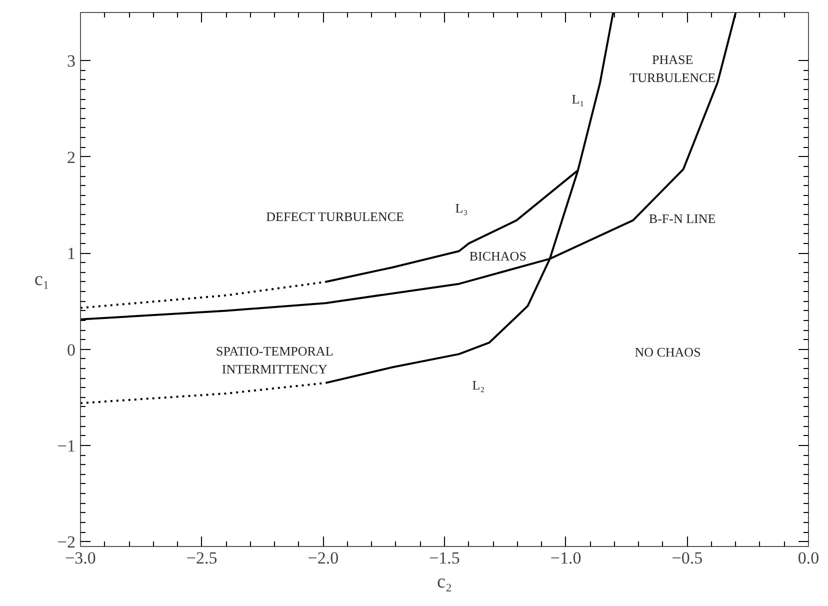 The width and height of the screenshot is (828, 606). What do you see at coordinates (444, 582) in the screenshot?
I see `x-axis-title: c₂` at bounding box center [444, 582].